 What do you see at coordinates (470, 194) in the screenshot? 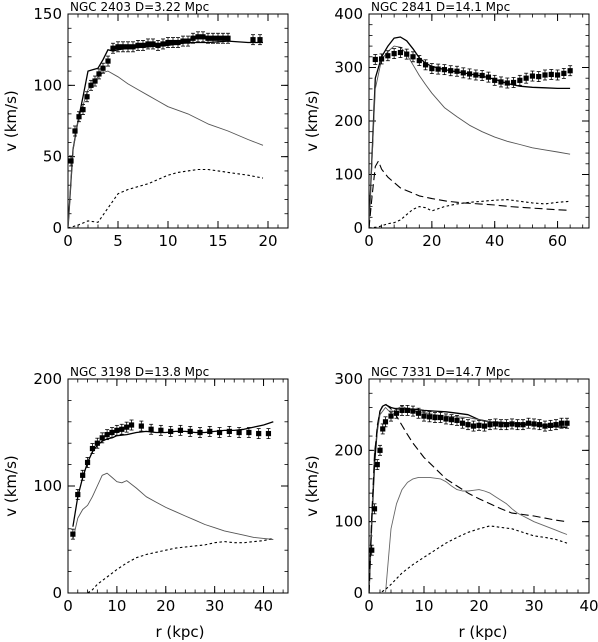
I see `model-curve-longdash` at bounding box center [470, 194].